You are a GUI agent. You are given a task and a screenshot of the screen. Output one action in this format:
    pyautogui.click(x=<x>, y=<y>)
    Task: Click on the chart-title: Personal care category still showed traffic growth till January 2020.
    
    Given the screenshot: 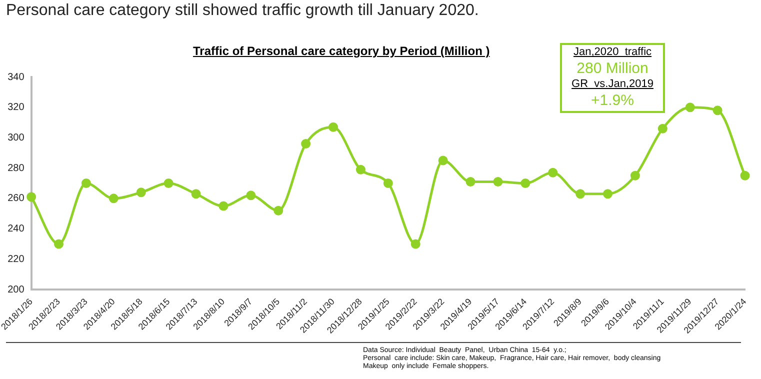 What is the action you would take?
    pyautogui.click(x=242, y=11)
    